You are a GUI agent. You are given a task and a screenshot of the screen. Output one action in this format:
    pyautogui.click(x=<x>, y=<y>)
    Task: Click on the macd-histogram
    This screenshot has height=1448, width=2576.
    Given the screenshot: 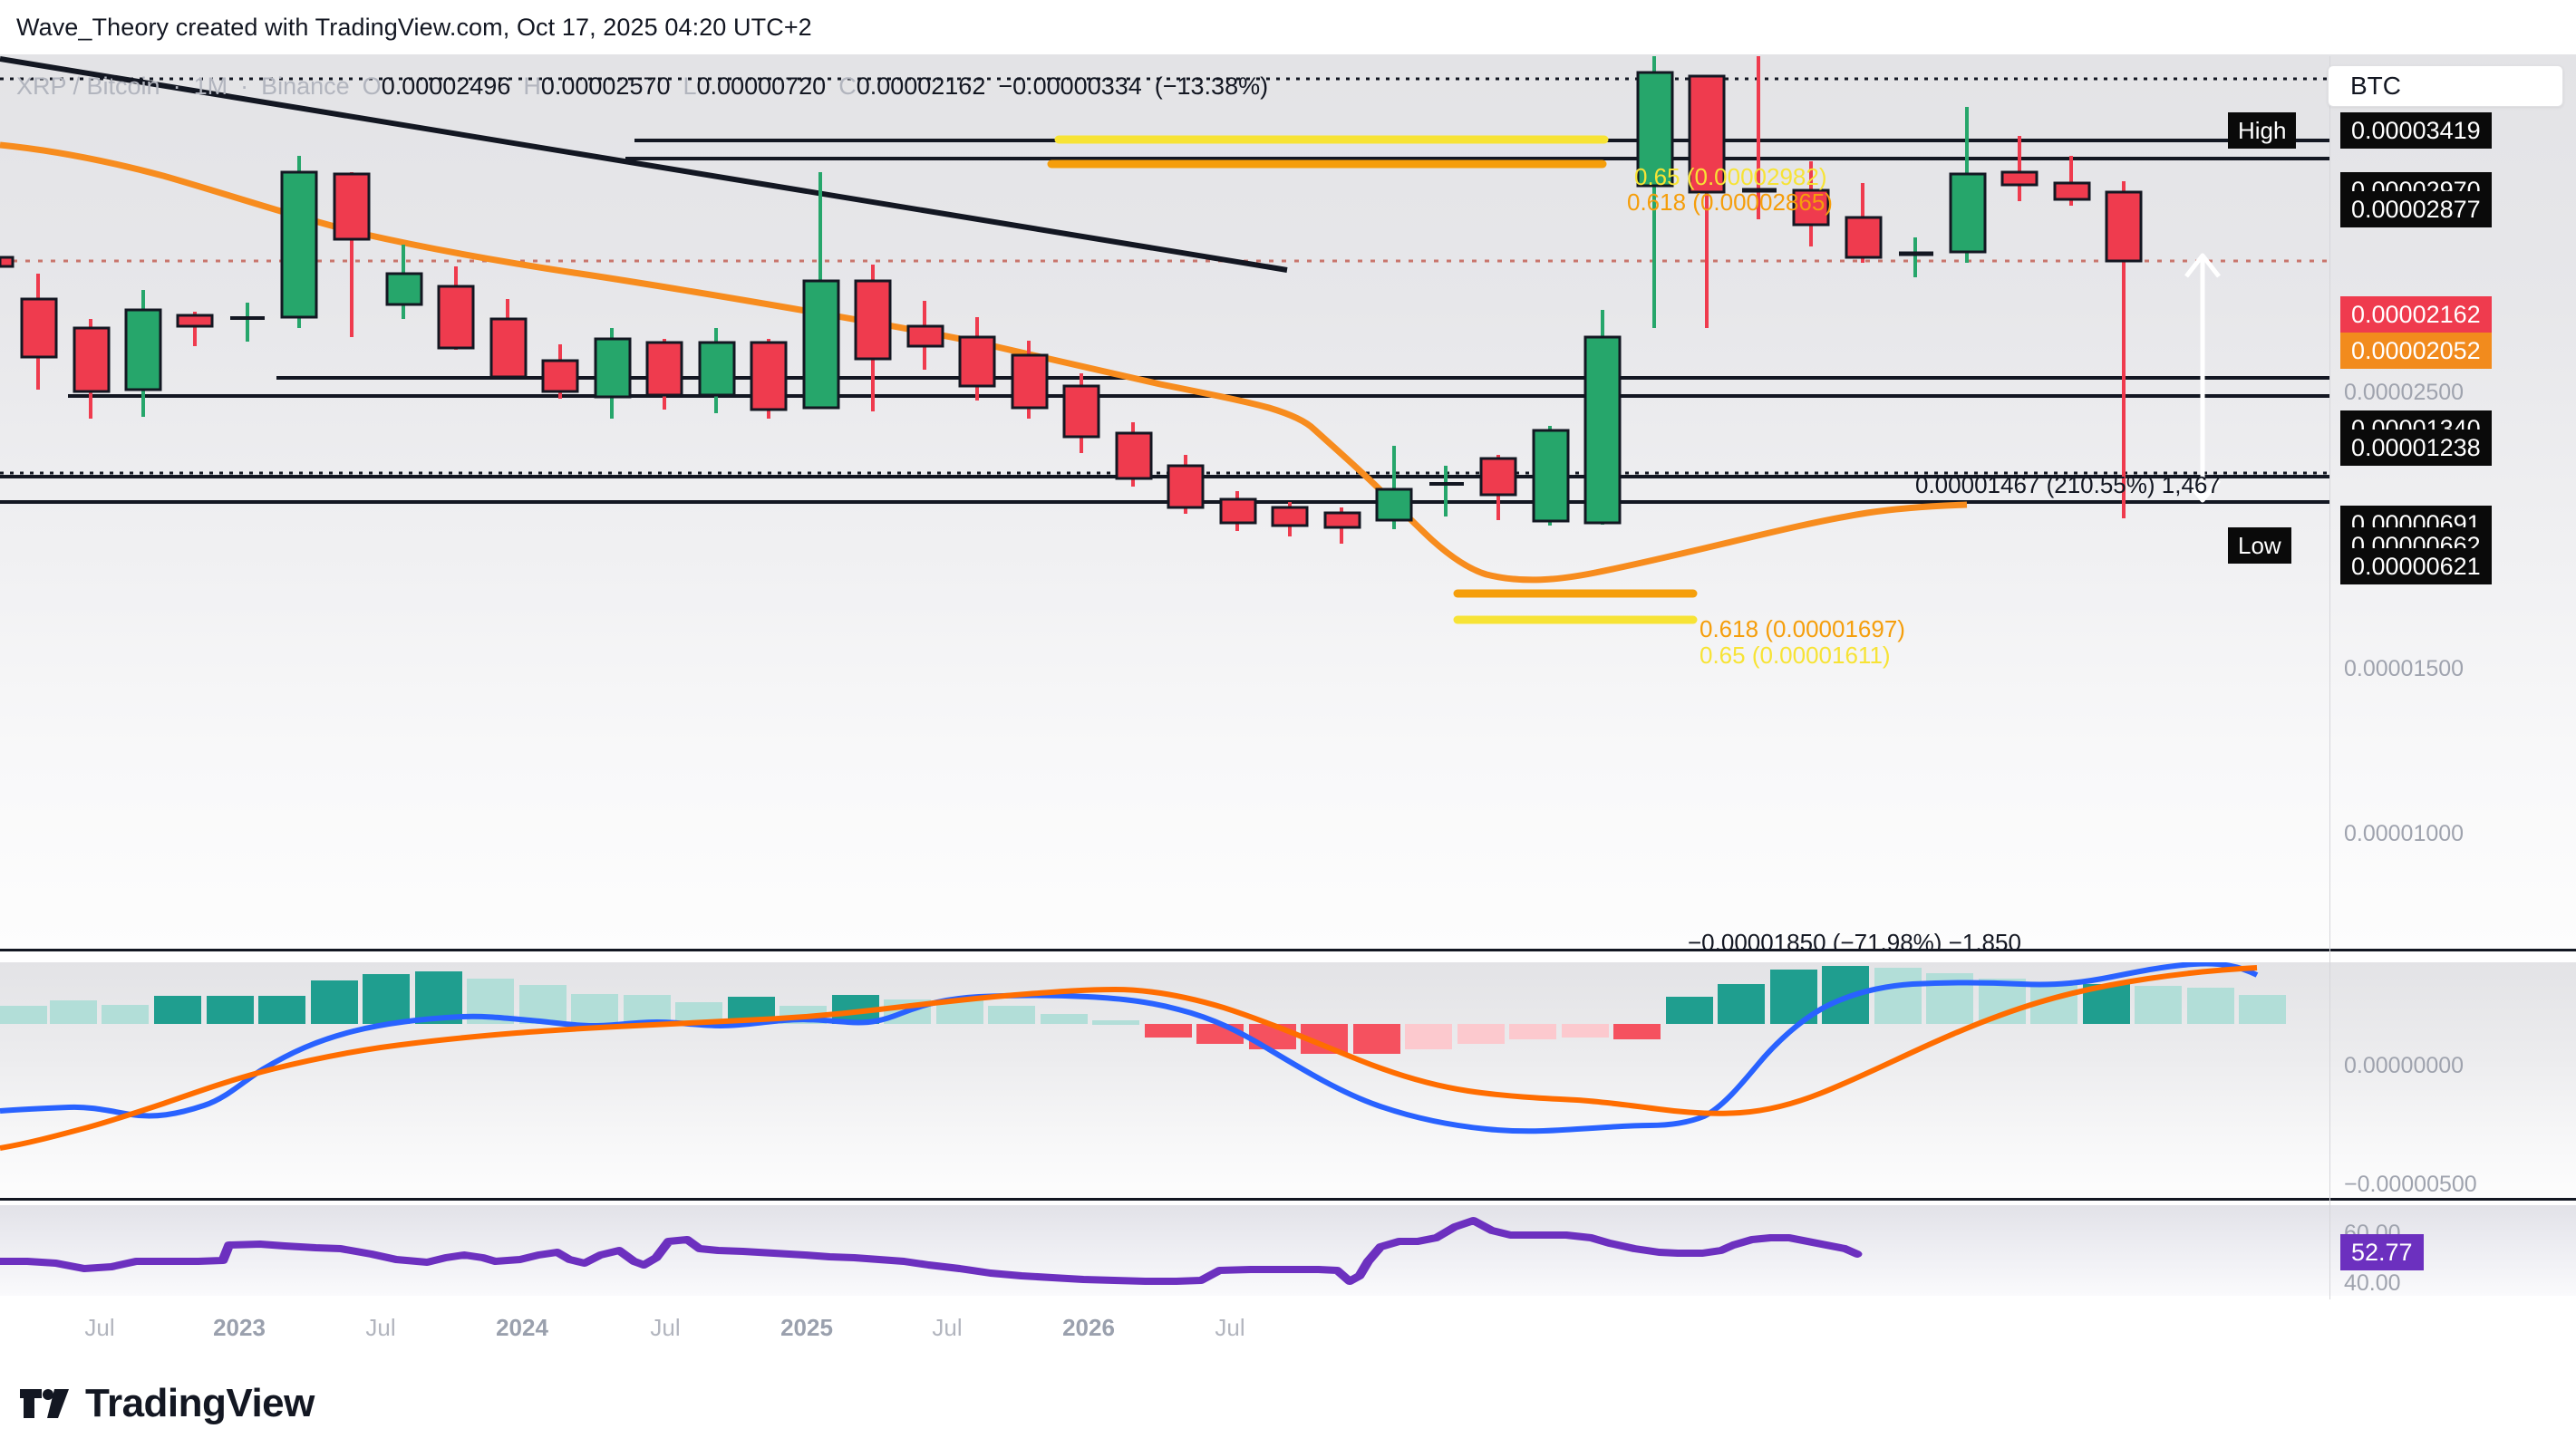 What is the action you would take?
    pyautogui.click(x=1143, y=1010)
    